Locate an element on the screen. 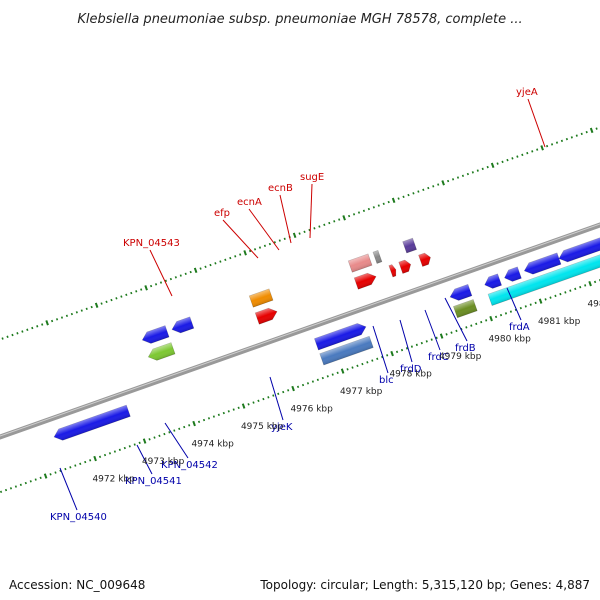 The height and width of the screenshot is (600, 600). gene-frd-cyan is located at coordinates (543, 271).